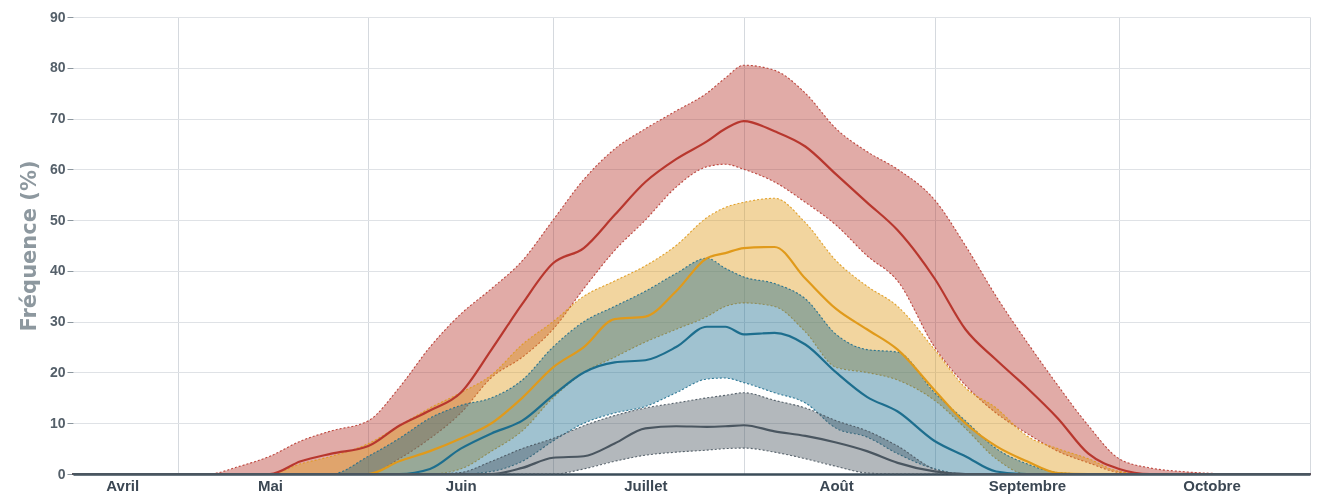  What do you see at coordinates (646, 485) in the screenshot?
I see `x-tick-label: Juillet` at bounding box center [646, 485].